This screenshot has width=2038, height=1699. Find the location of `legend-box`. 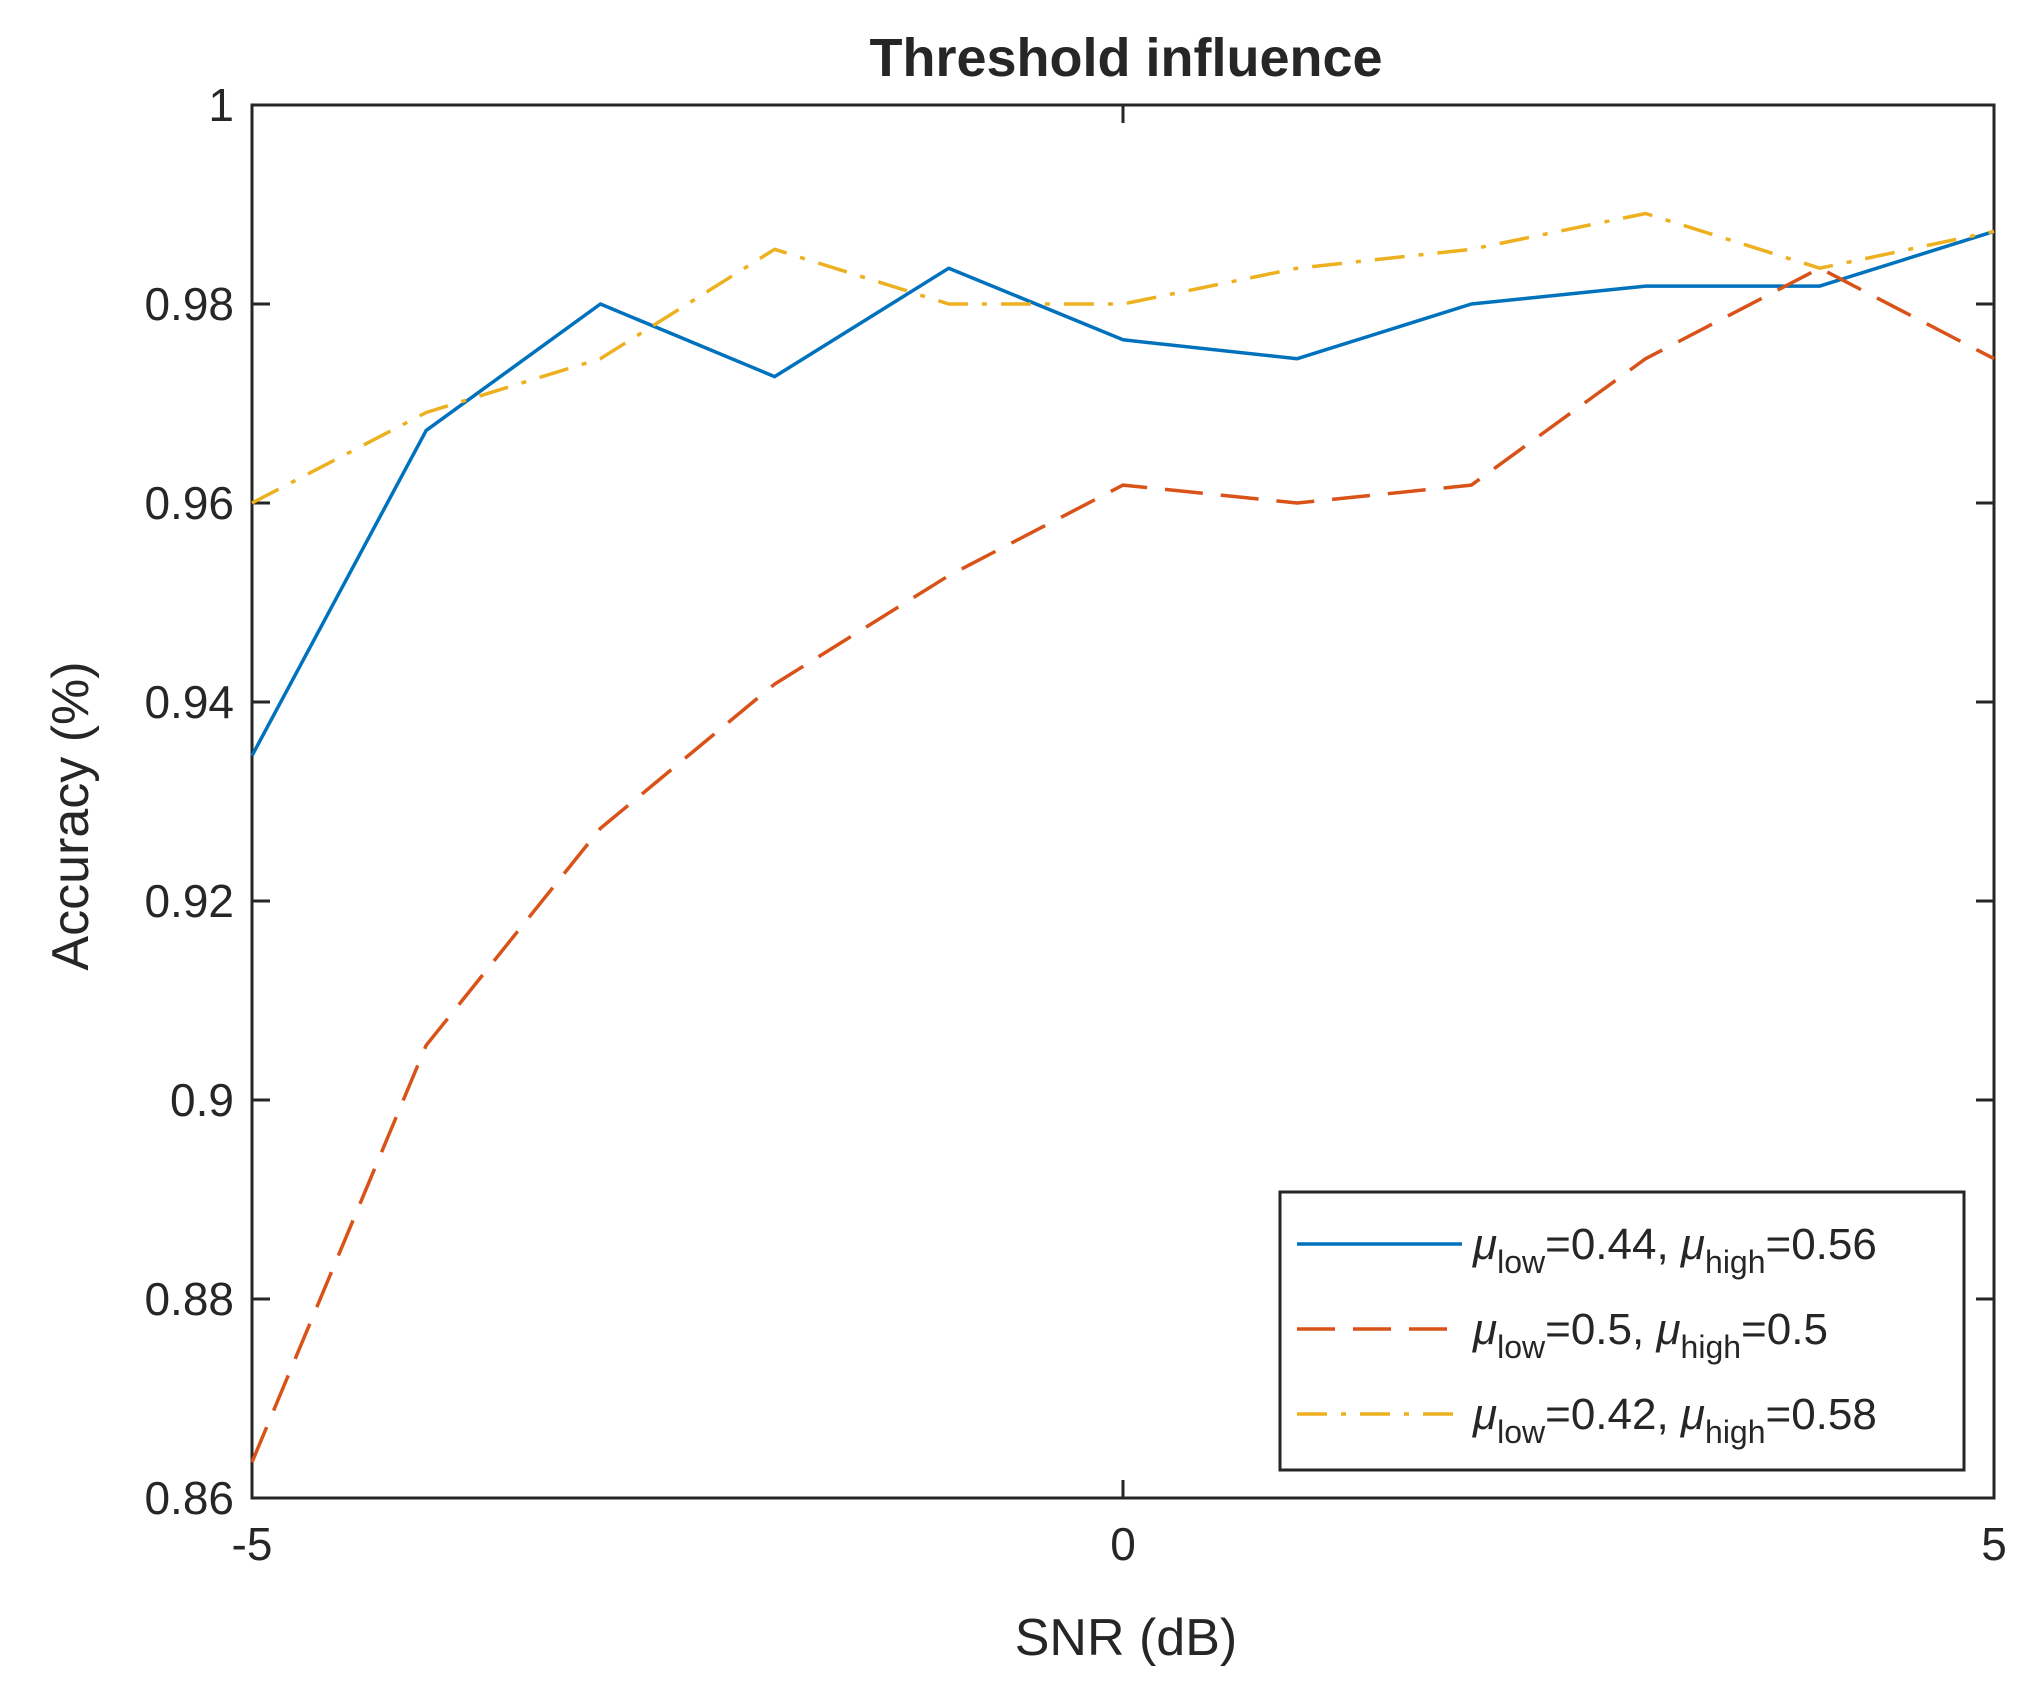

legend-box is located at coordinates (1622, 1331).